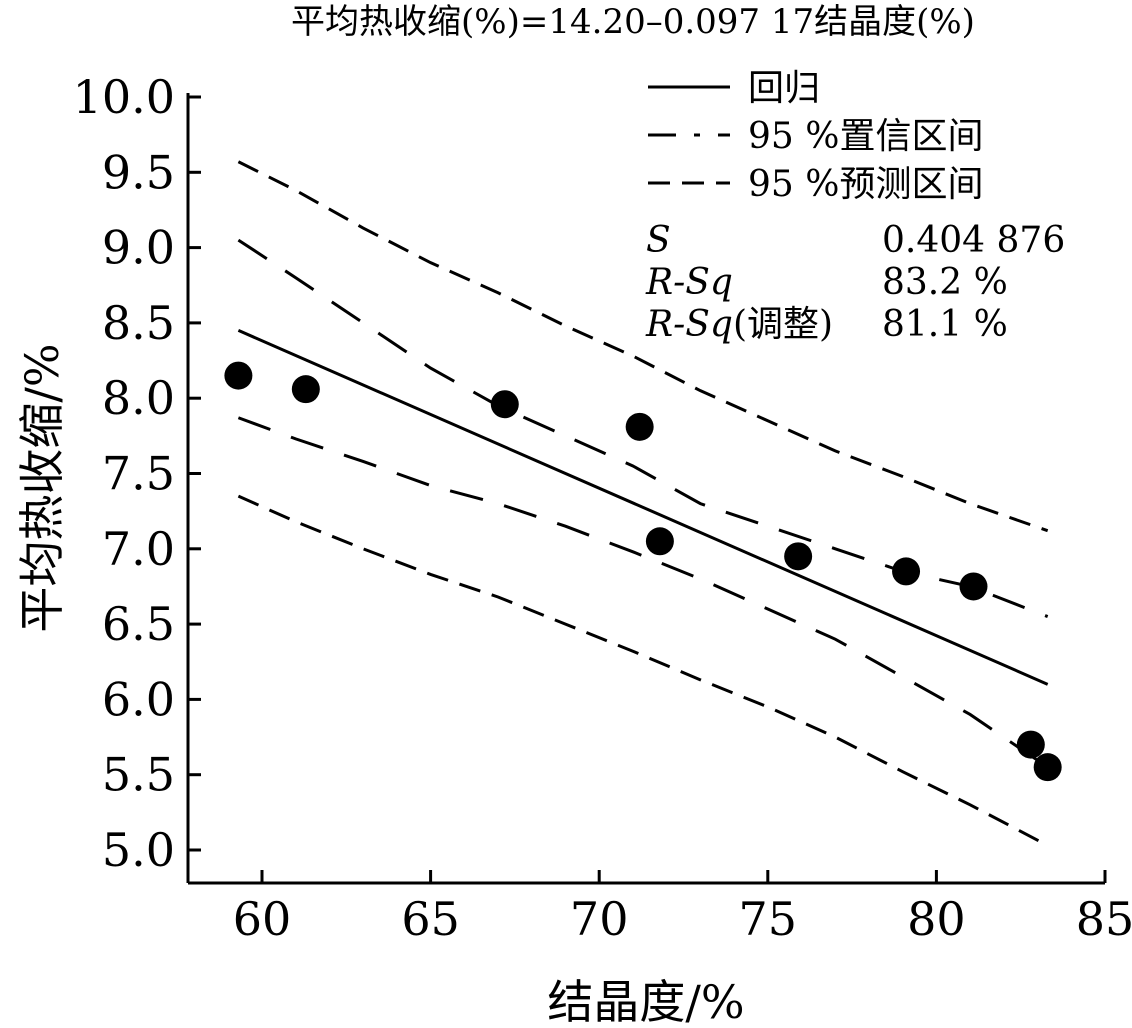  Describe the element at coordinates (138, 398) in the screenshot. I see `y-tick-label: 8.0` at that location.